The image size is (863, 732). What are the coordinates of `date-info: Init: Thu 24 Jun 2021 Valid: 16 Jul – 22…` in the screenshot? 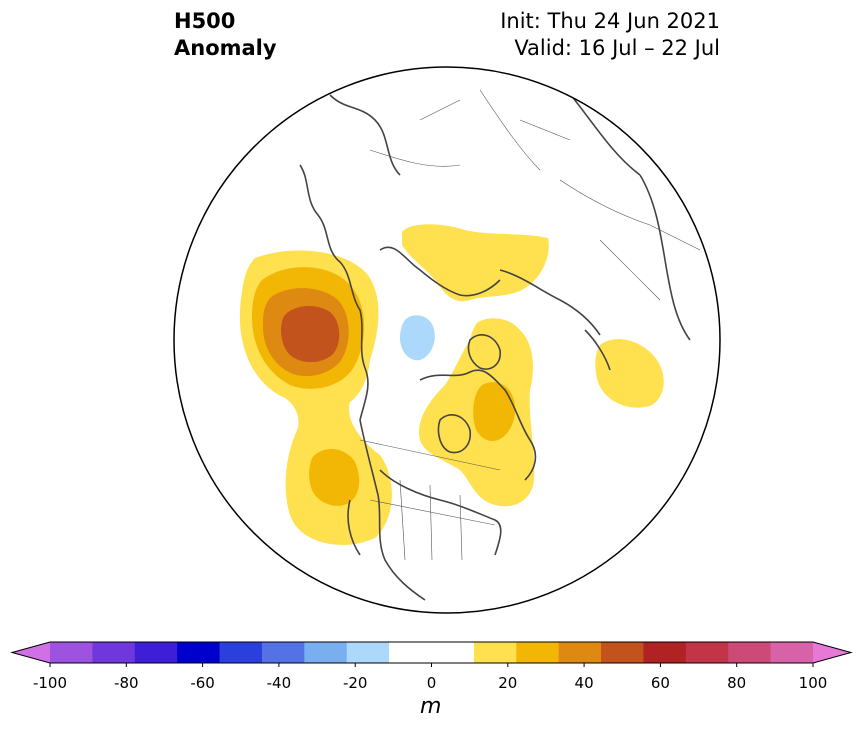 It's located at (610, 35).